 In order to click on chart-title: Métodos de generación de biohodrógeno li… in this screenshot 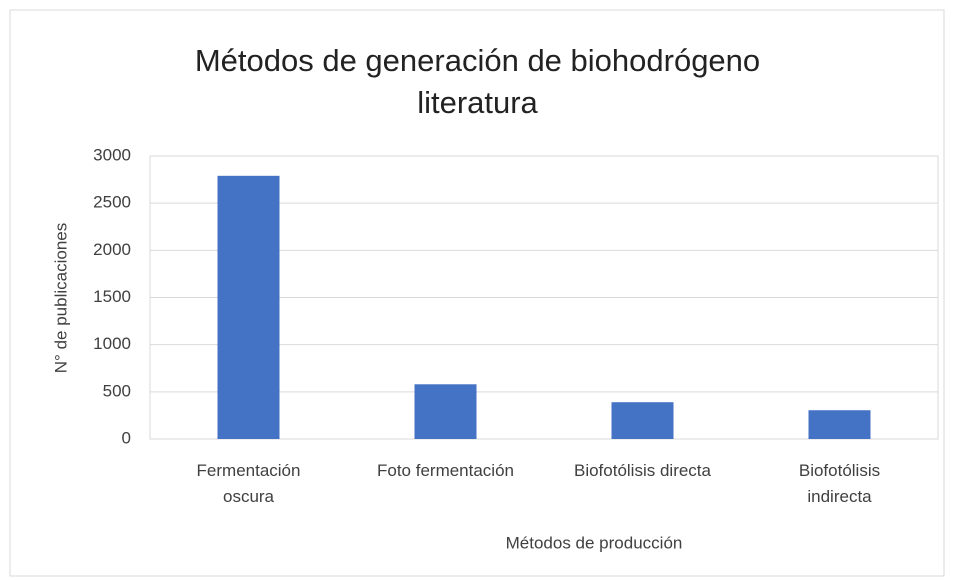, I will do `click(477, 81)`.